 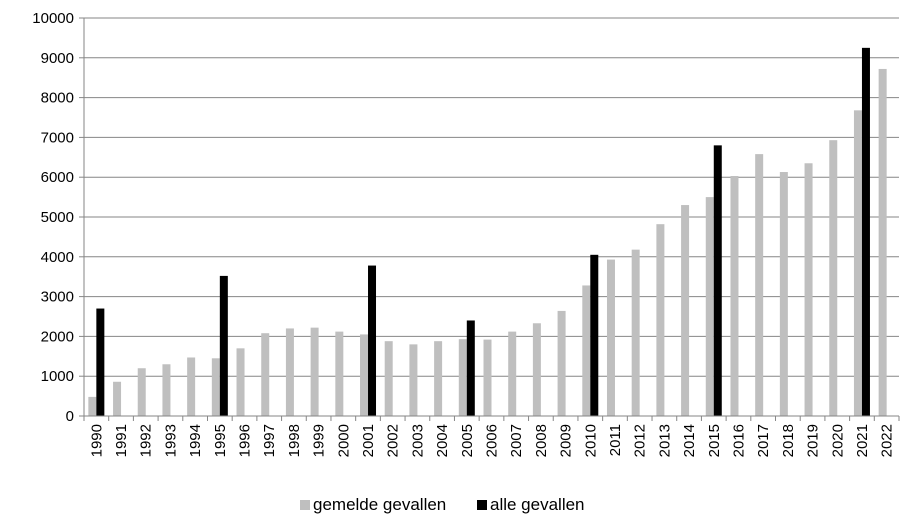 What do you see at coordinates (57, 177) in the screenshot?
I see `y-tick-label: 6000` at bounding box center [57, 177].